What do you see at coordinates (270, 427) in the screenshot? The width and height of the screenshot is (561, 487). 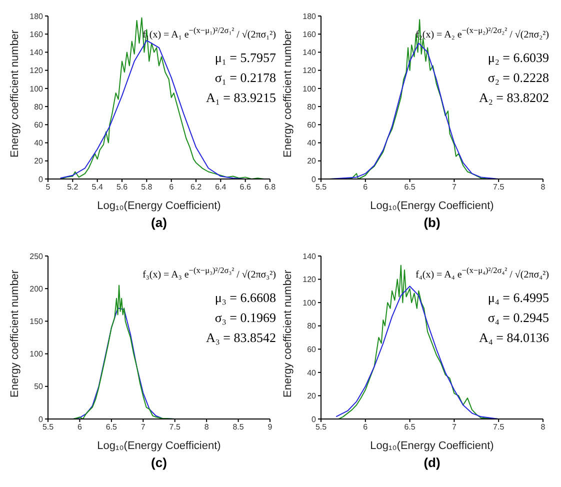 I see `x-tick-label: 9` at bounding box center [270, 427].